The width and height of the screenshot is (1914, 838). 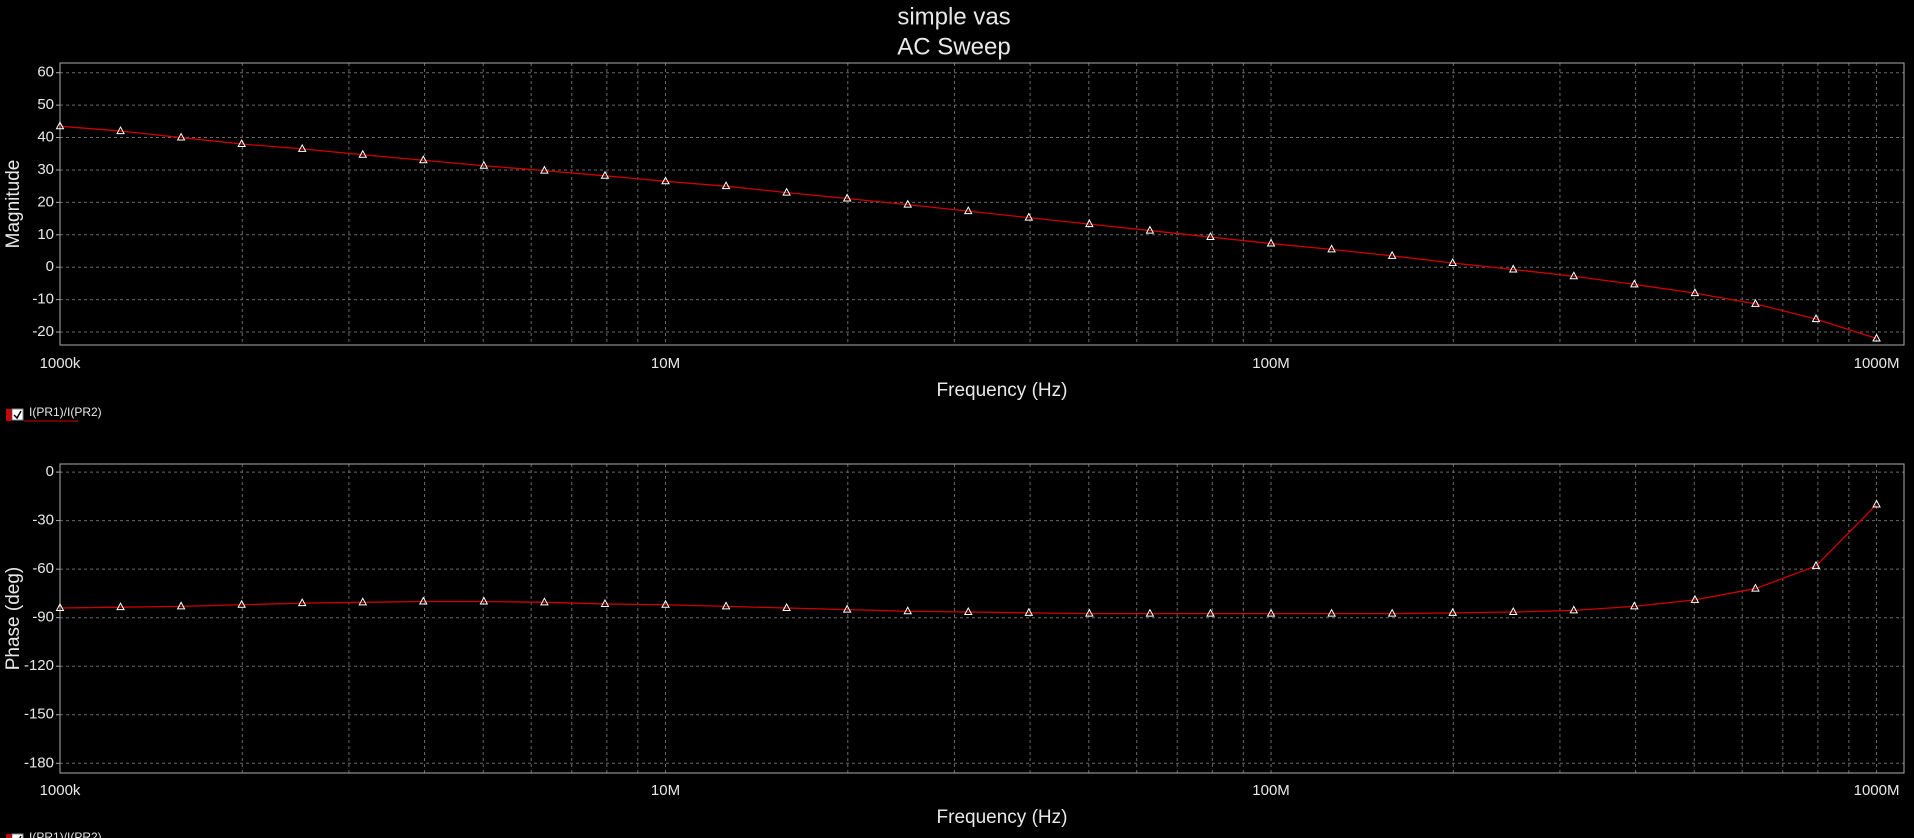 I want to click on y-tick-label: 30, so click(x=45, y=169).